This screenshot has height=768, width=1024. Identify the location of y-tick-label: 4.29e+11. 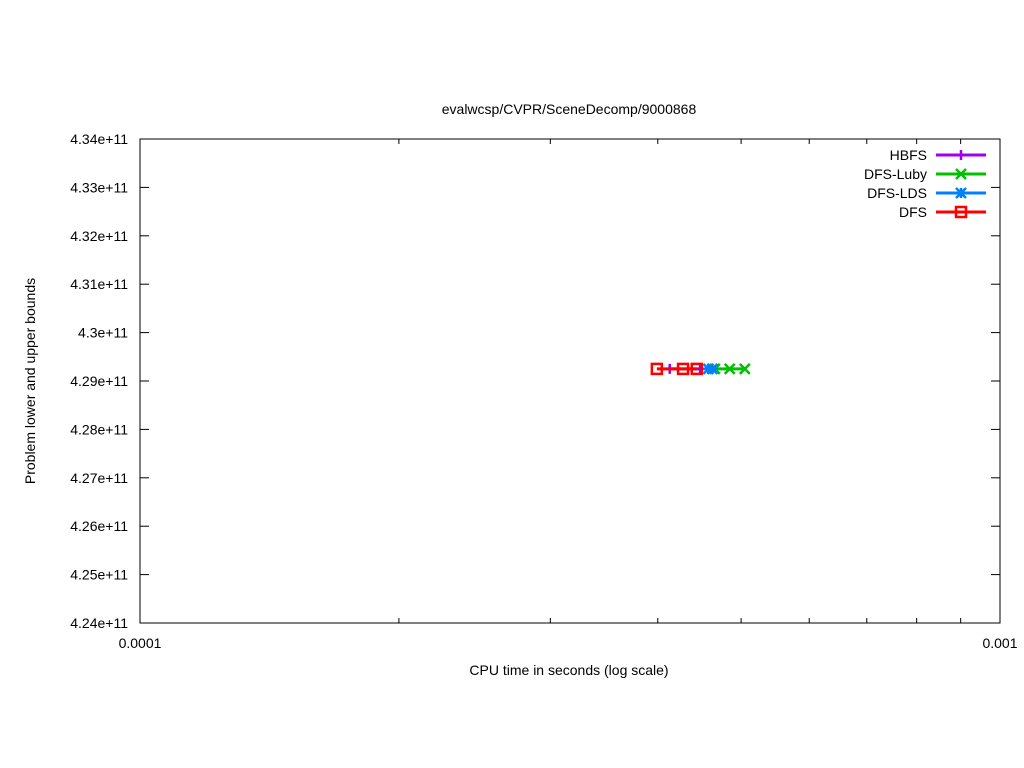
(99, 381).